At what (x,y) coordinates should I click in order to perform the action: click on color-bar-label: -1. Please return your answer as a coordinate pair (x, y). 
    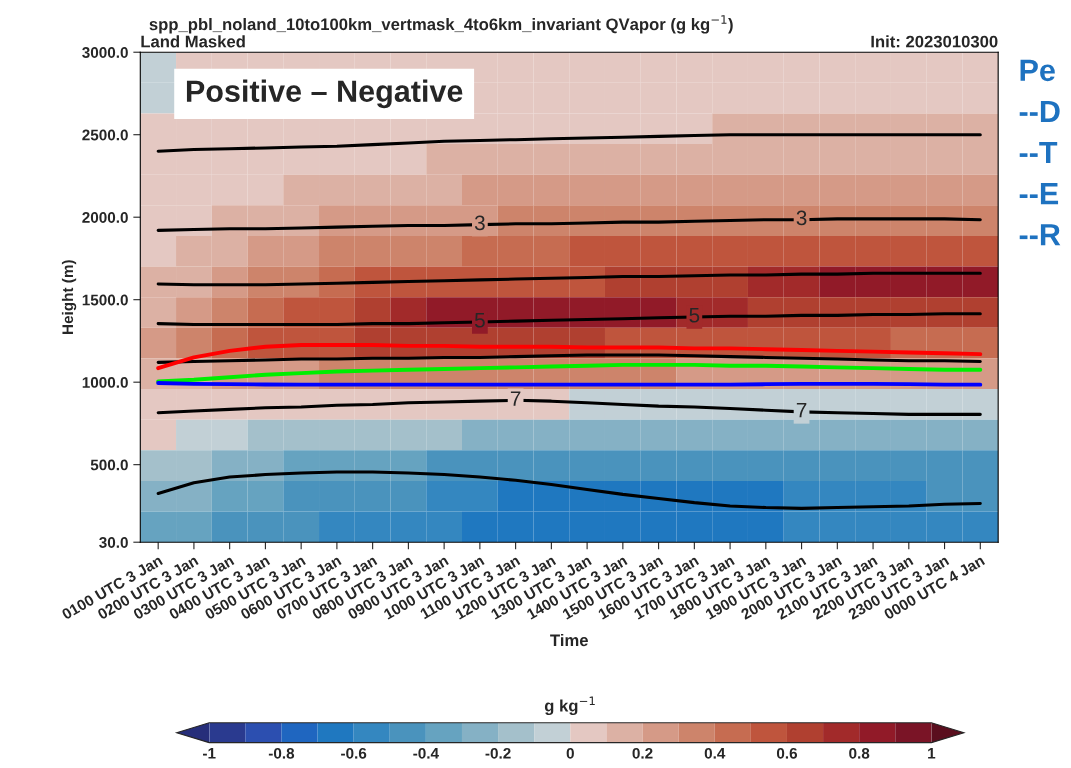
    Looking at the image, I should click on (209, 753).